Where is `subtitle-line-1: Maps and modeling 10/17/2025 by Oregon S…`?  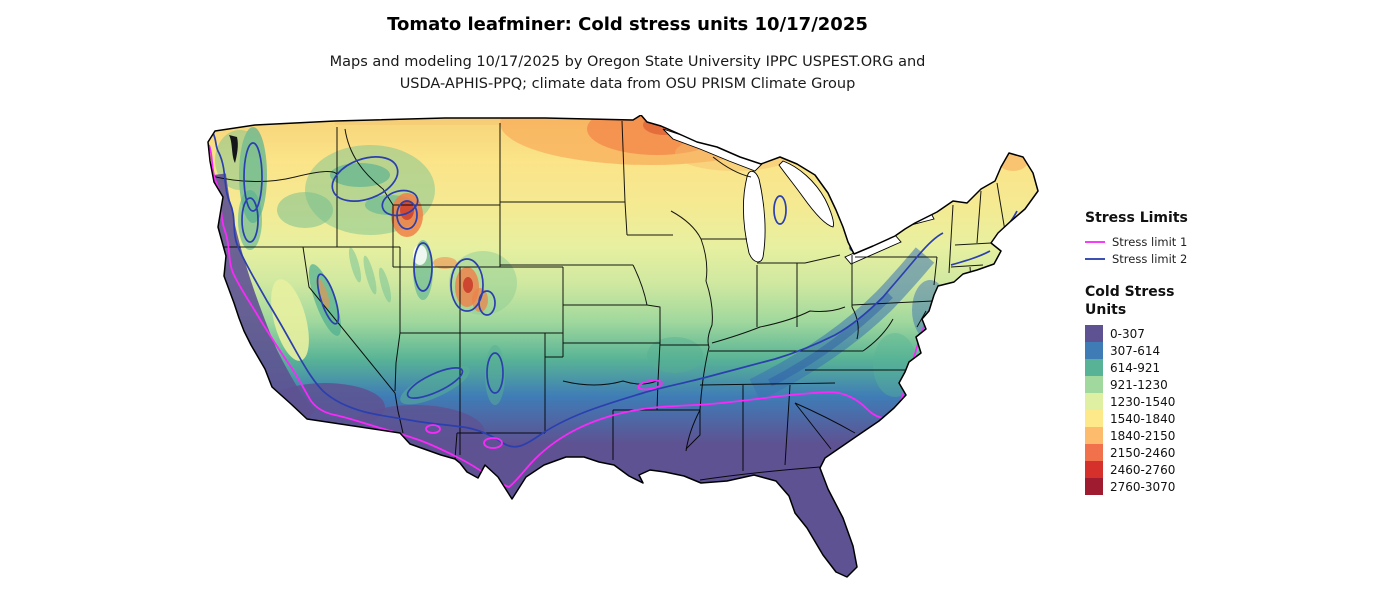 subtitle-line-1: Maps and modeling 10/17/2025 by Oregon S… is located at coordinates (627, 62).